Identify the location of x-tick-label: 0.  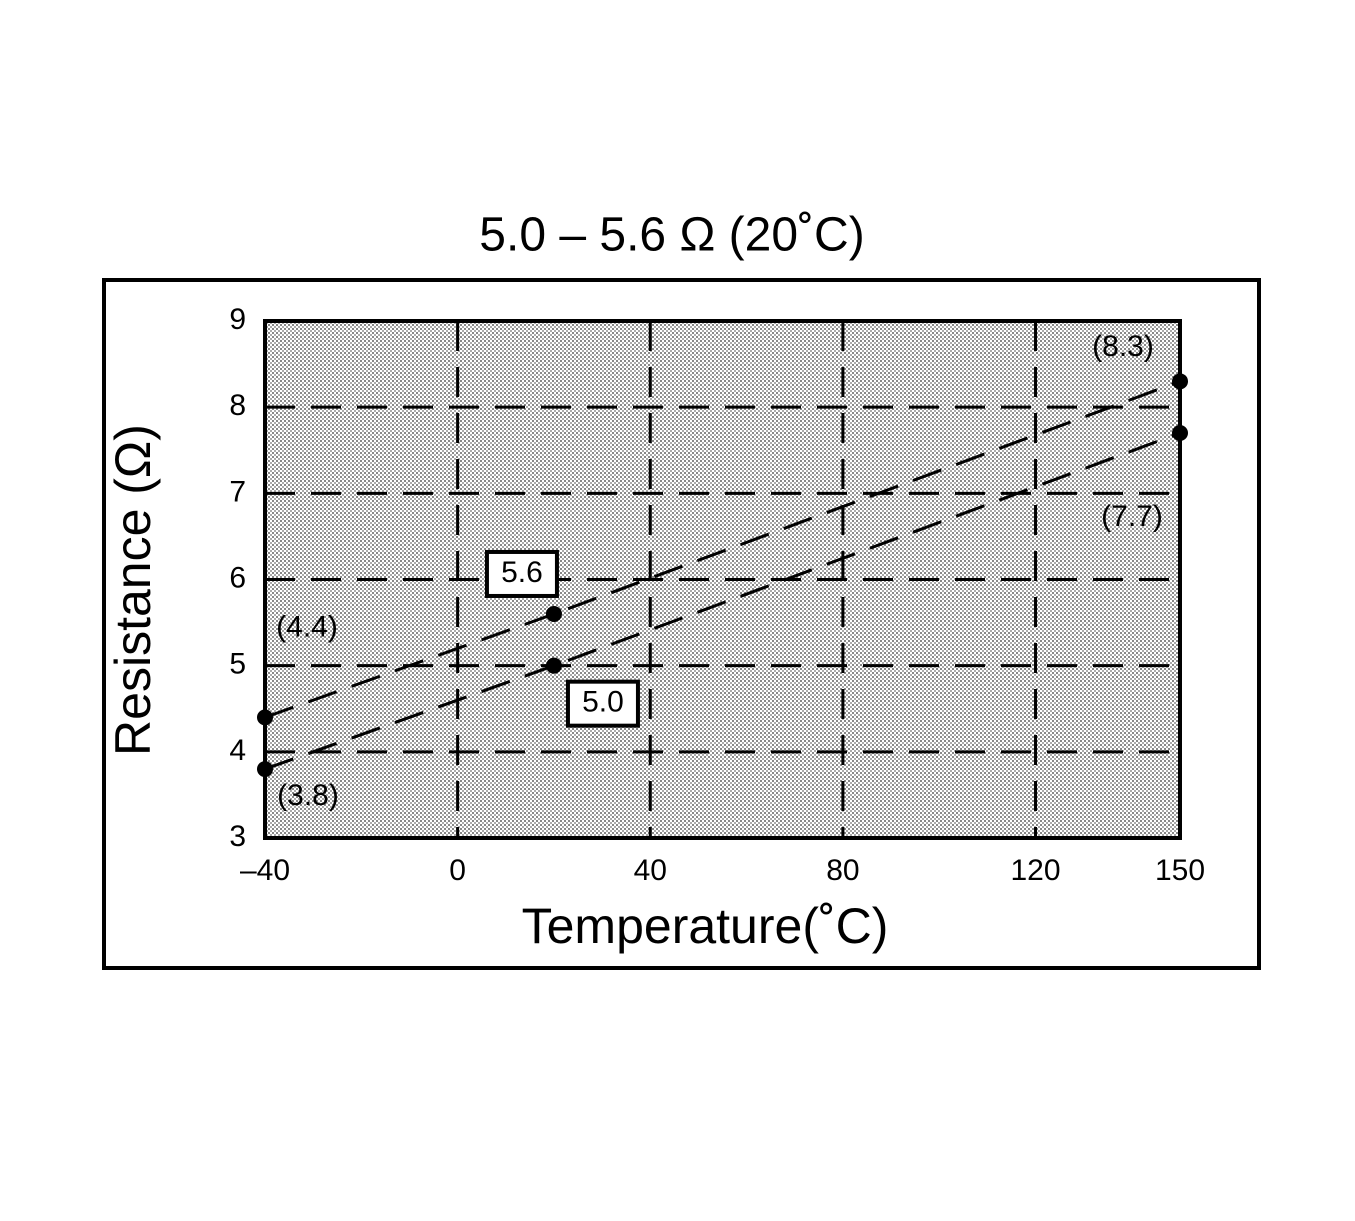
(457, 870).